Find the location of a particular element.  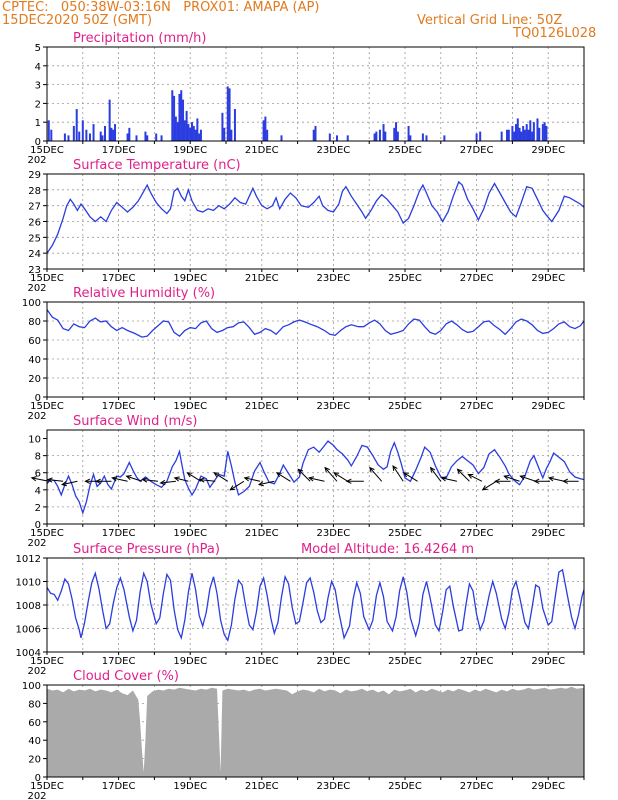

y-tick-label: 0 is located at coordinates (38, 142).